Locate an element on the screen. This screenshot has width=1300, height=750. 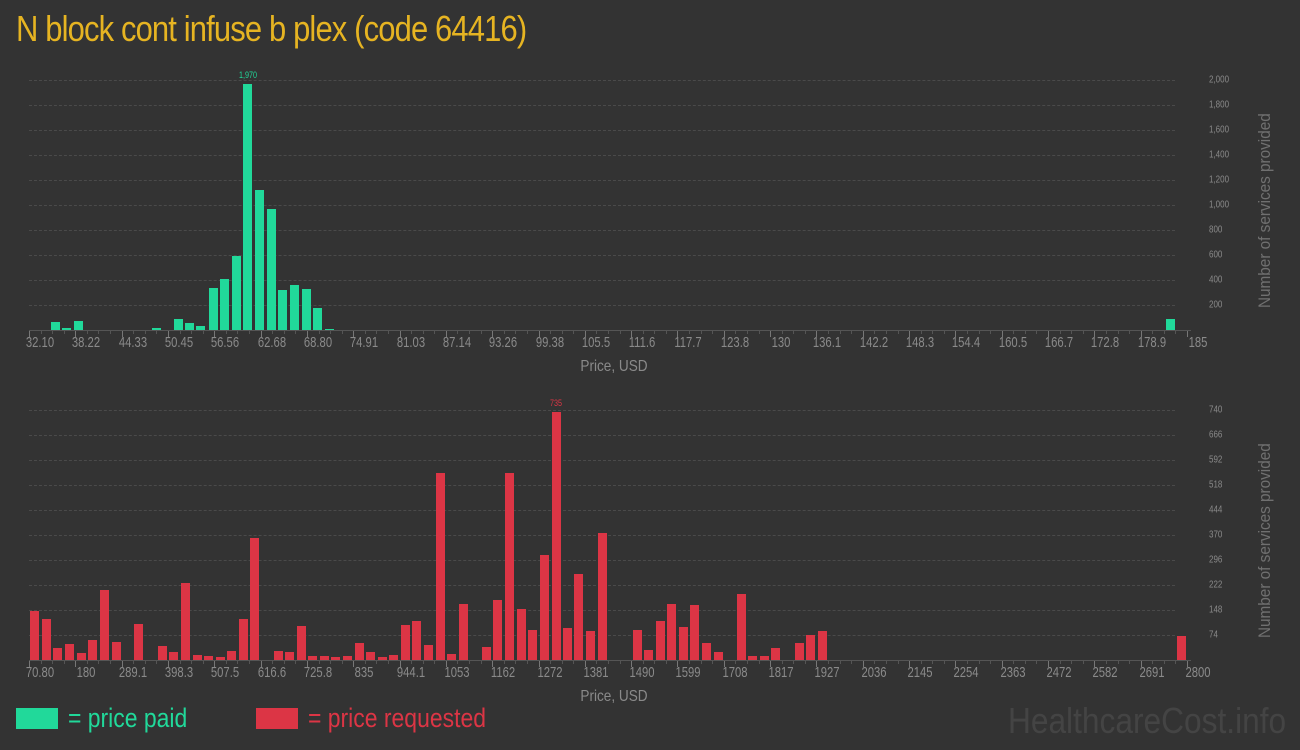
x-tick-label: 62.68 is located at coordinates (271, 342).